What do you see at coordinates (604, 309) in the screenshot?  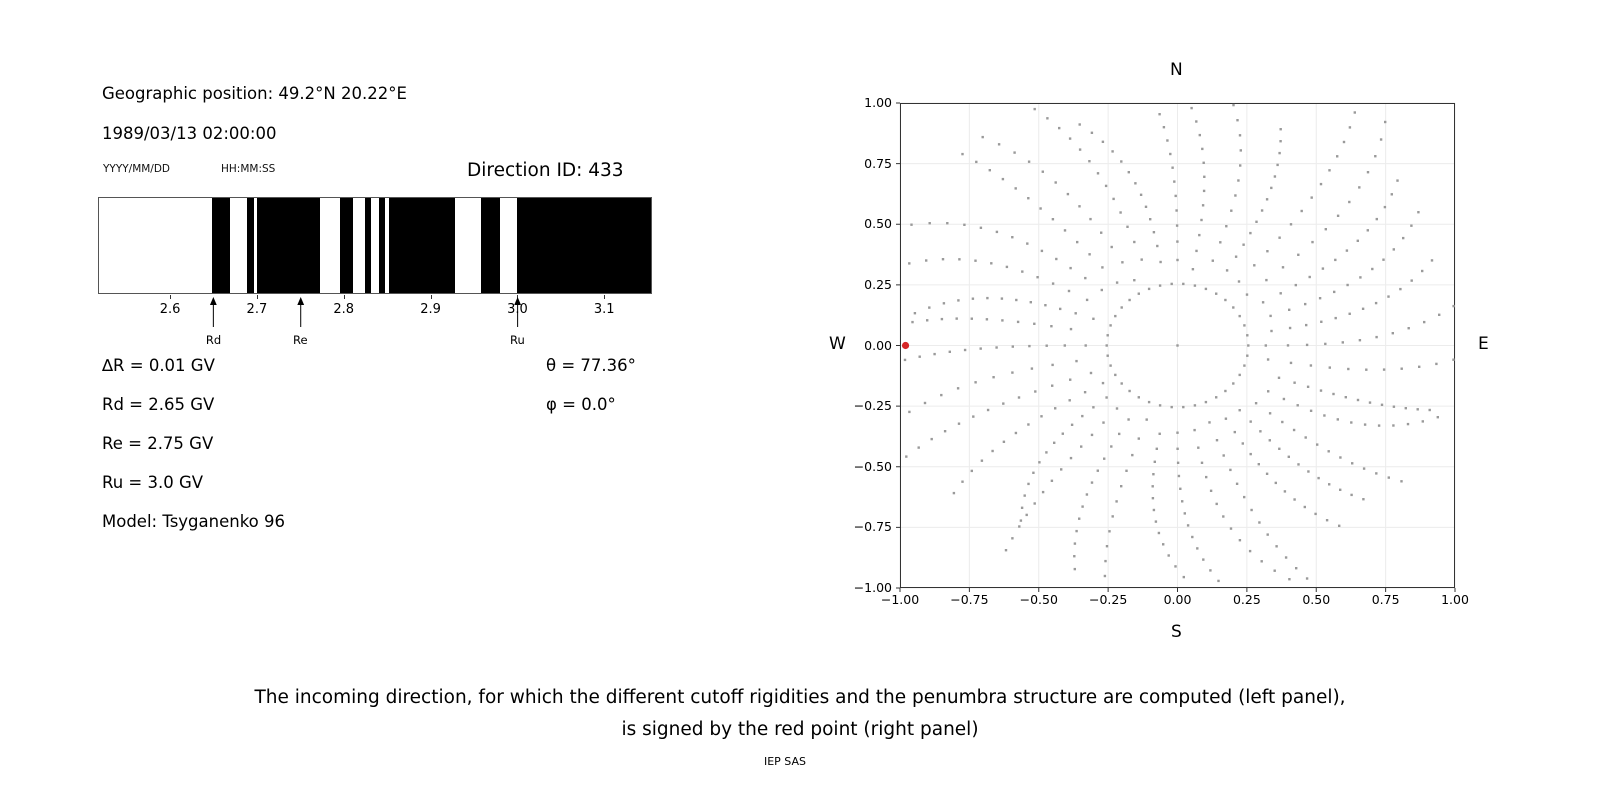 I see `rigidity-tick-label: 3.1` at bounding box center [604, 309].